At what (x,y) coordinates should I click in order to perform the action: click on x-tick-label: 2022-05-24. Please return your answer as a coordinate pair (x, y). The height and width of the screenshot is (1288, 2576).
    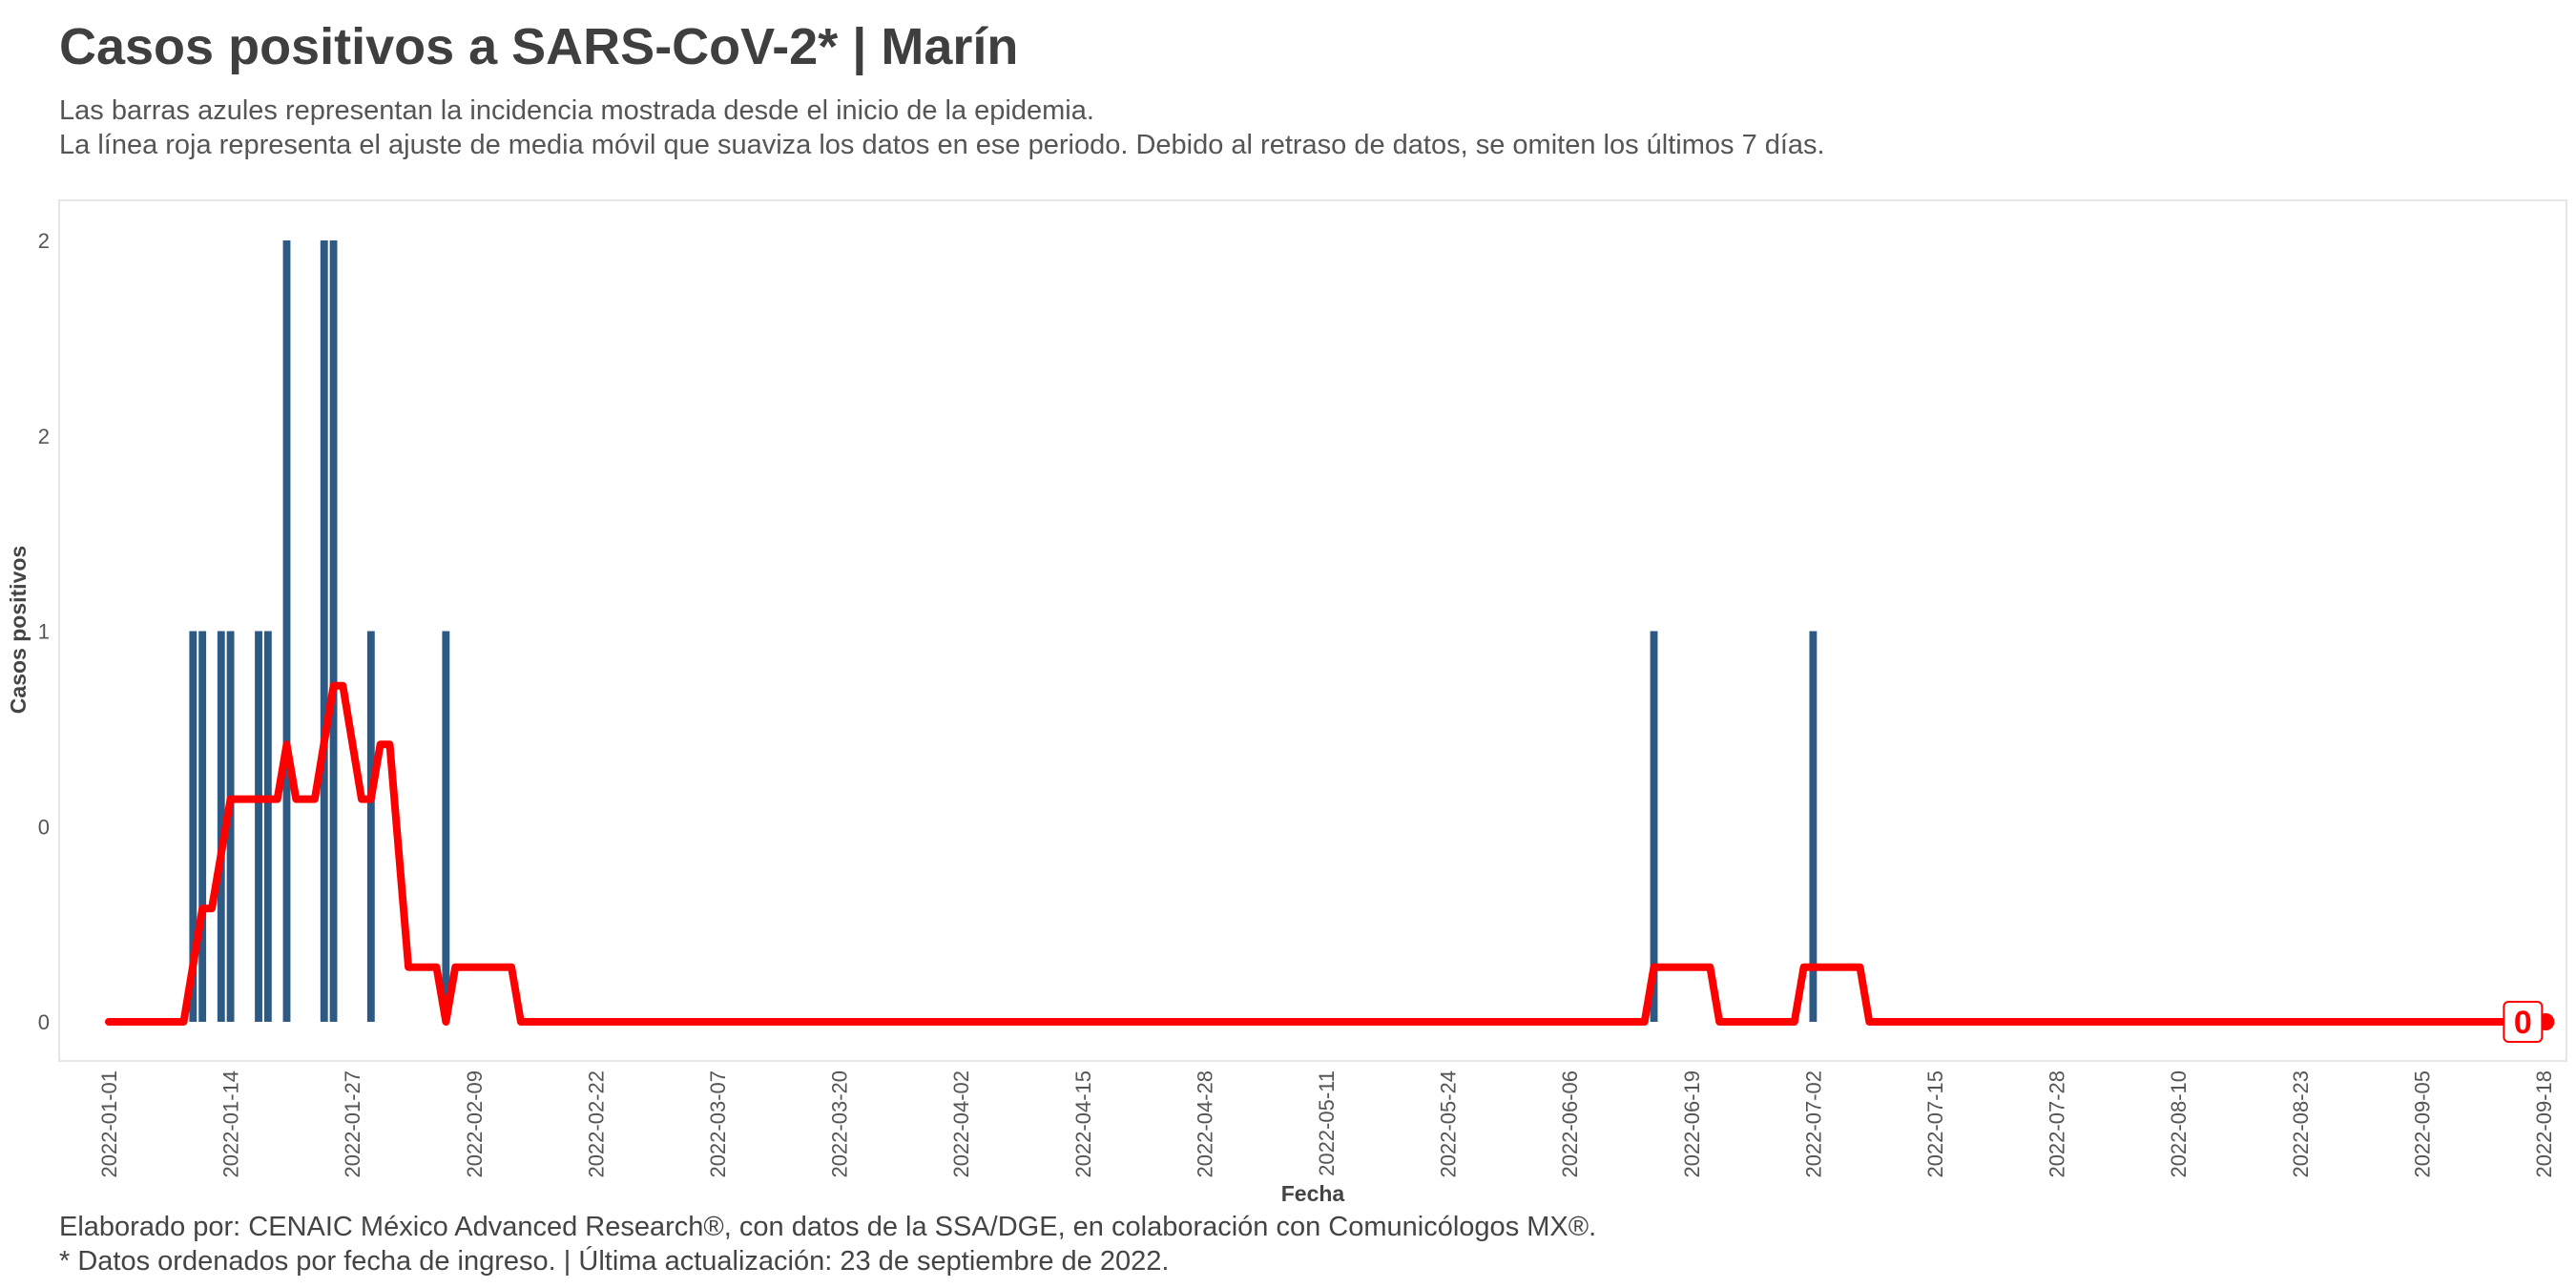
    Looking at the image, I should click on (1449, 1124).